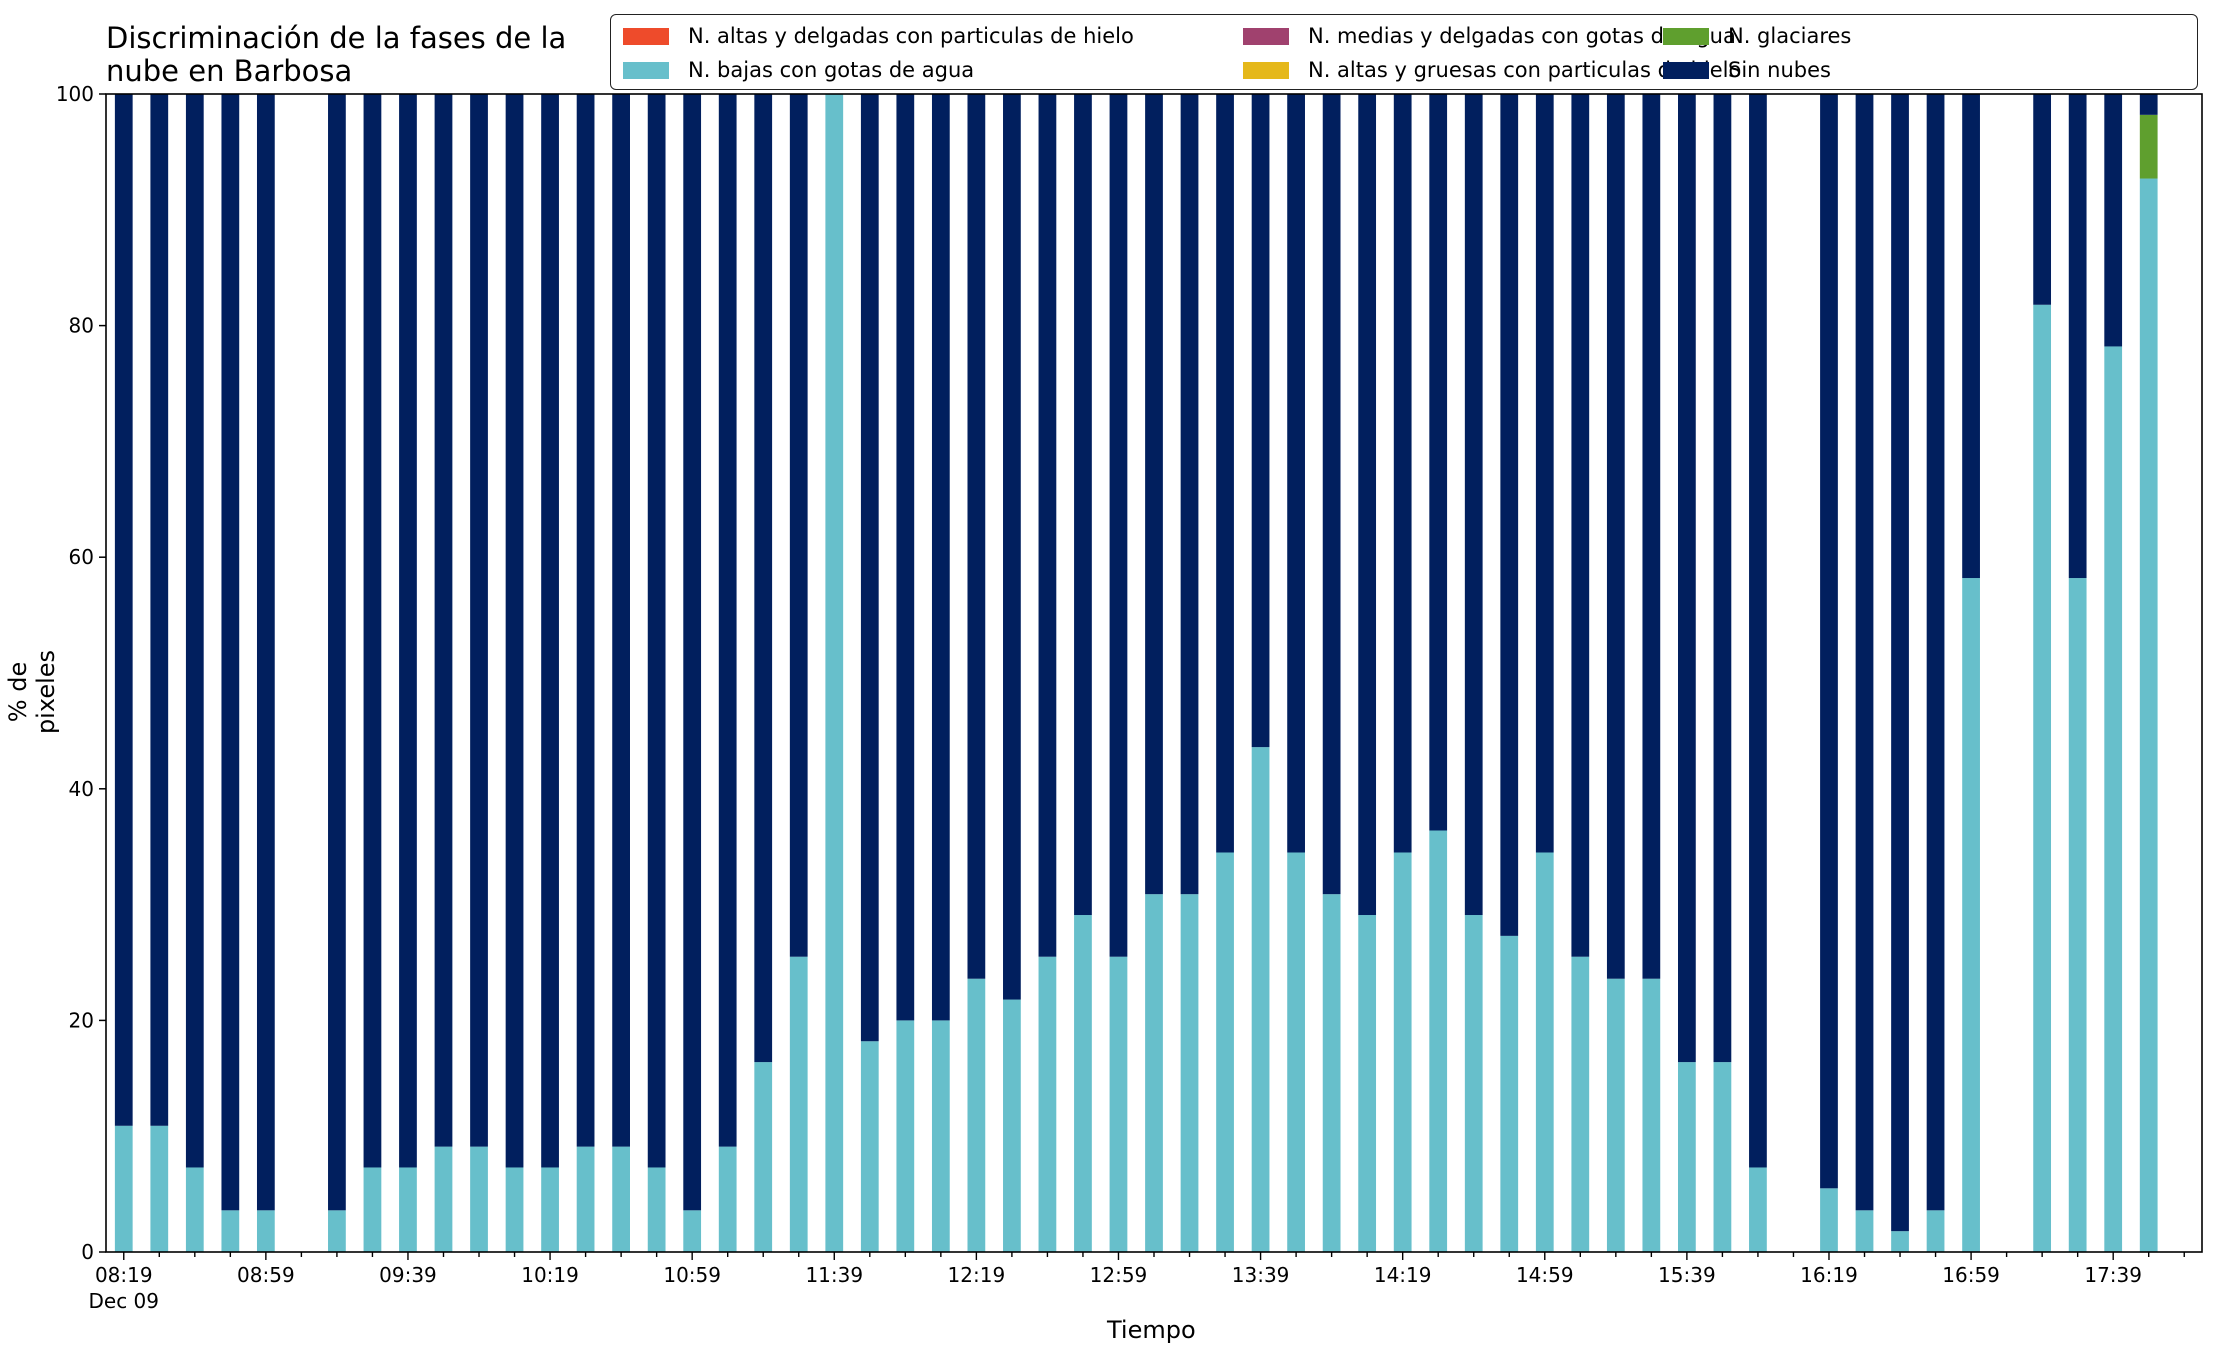  I want to click on x-tick-label: 10:19, so click(550, 1275).